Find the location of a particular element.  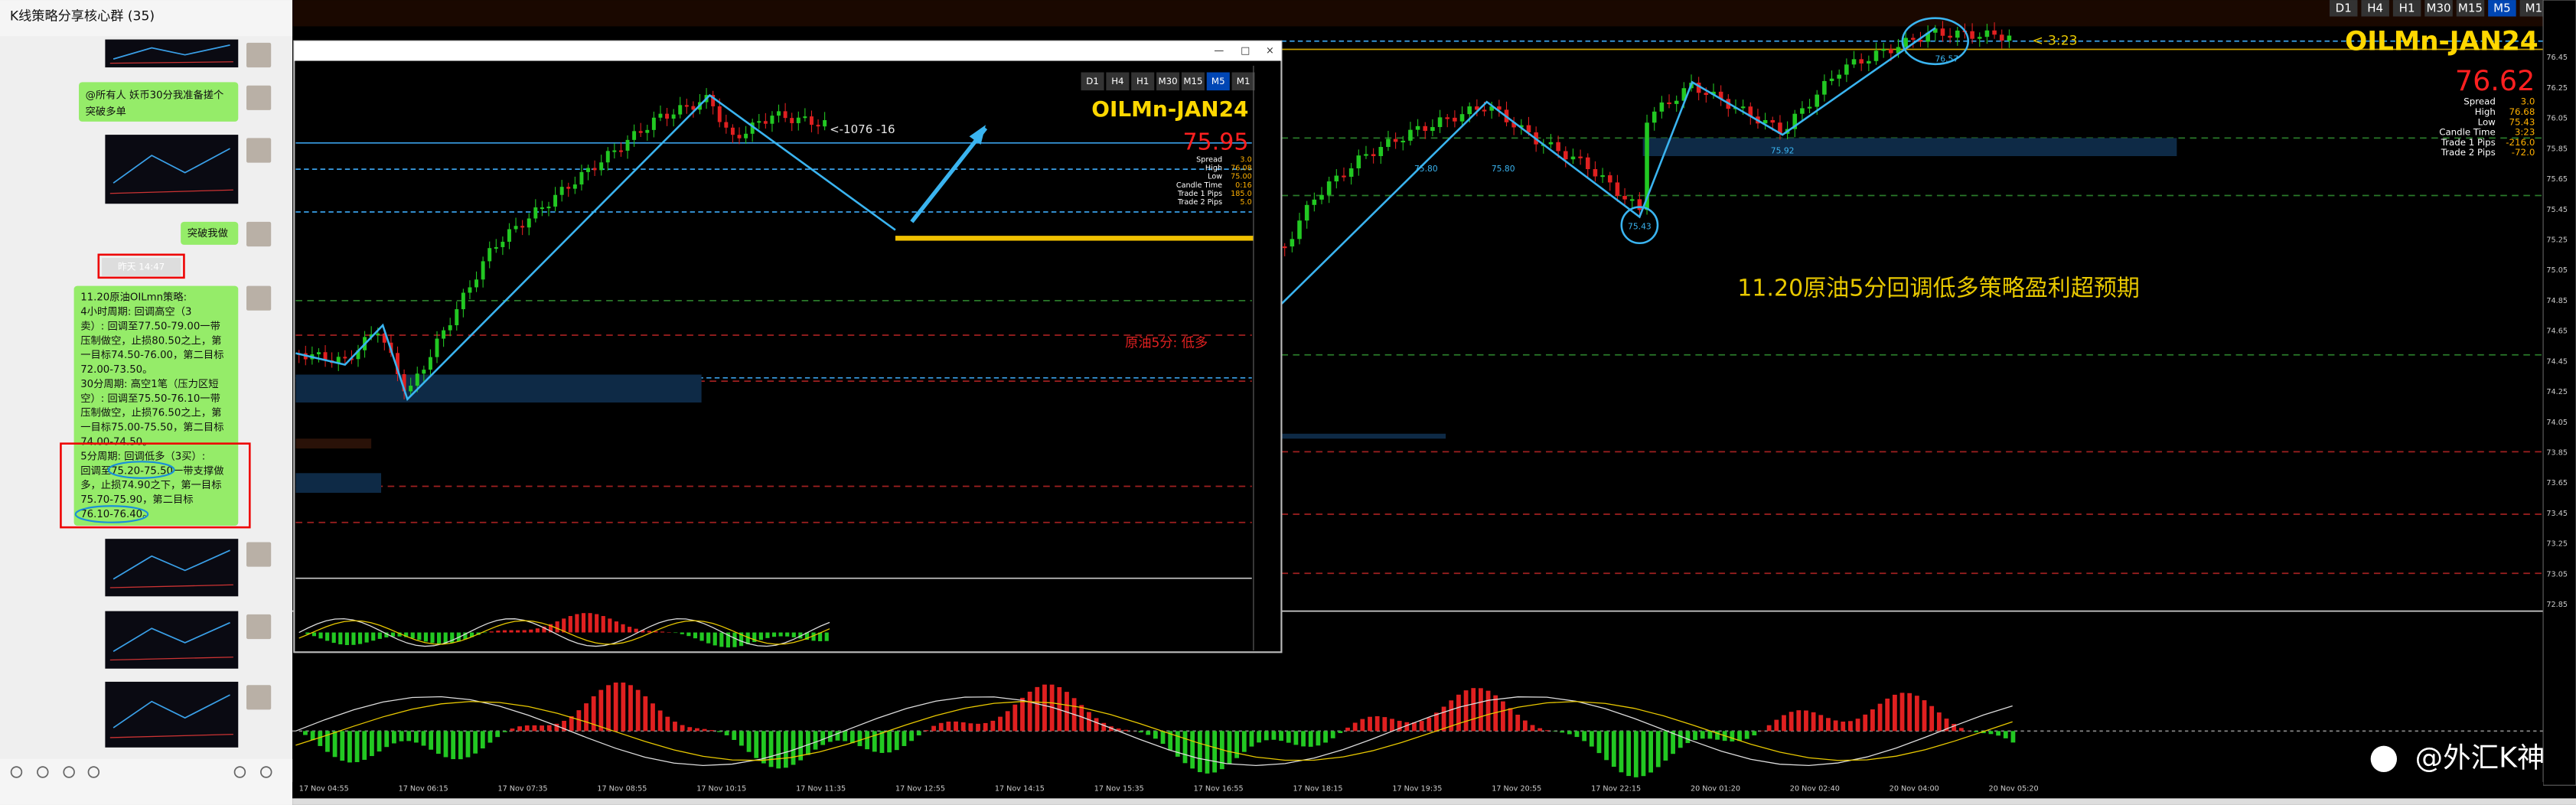

label: 75.00 is located at coordinates (1242, 177).